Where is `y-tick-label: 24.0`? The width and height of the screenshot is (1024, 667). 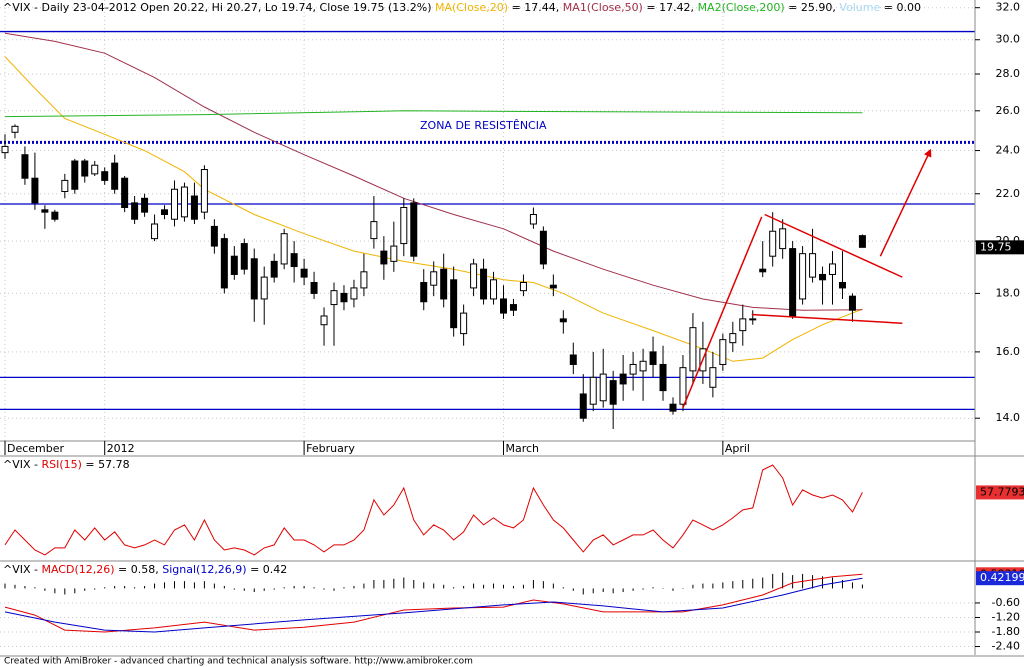
y-tick-label: 24.0 is located at coordinates (1008, 150).